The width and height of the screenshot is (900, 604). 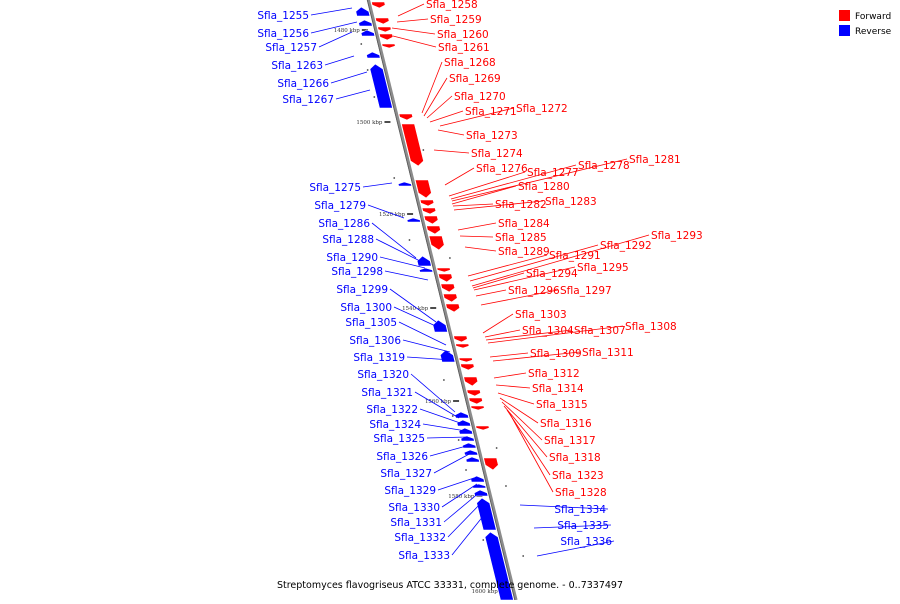 What do you see at coordinates (586, 542) in the screenshot?
I see `reverse-gene-label: Sfla_1336` at bounding box center [586, 542].